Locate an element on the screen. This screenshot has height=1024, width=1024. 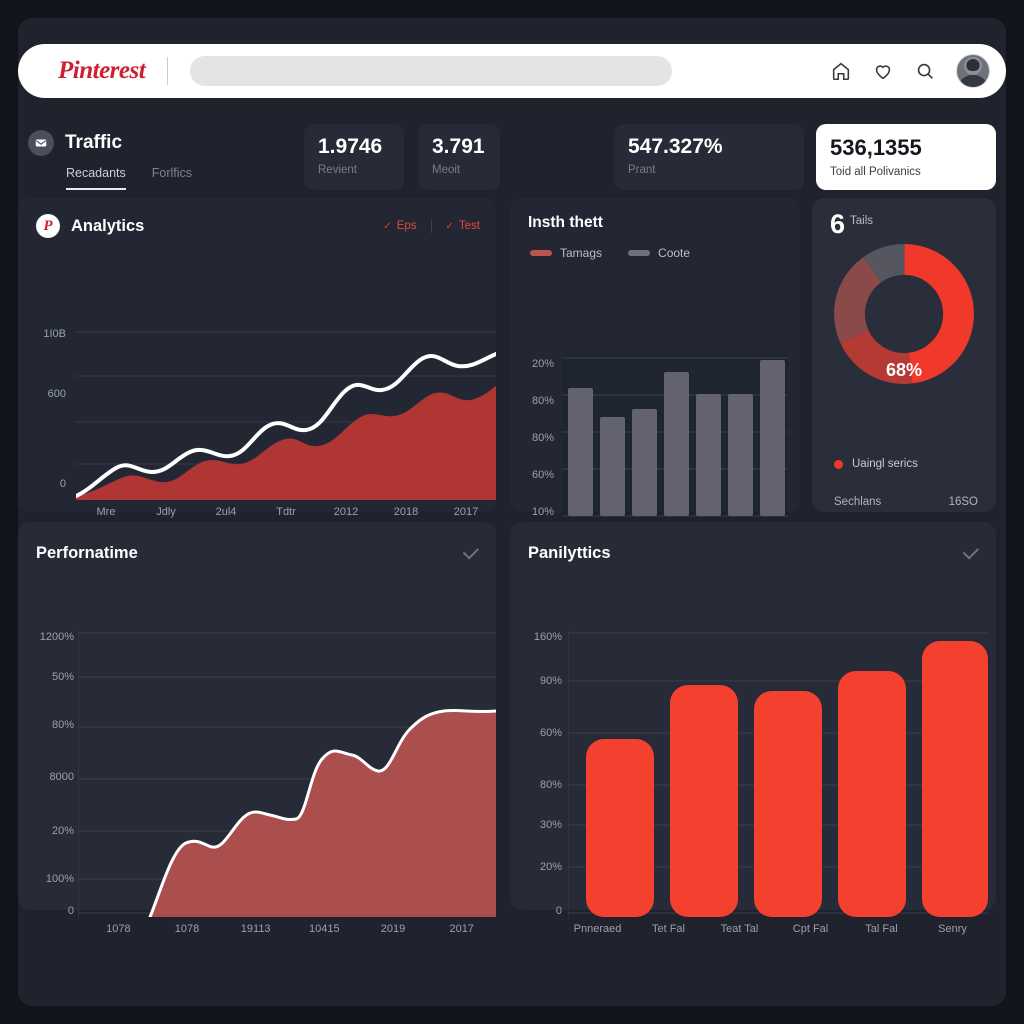
analytics-legend: ✓ Eps ✓ Test is located at coordinates (431, 226).